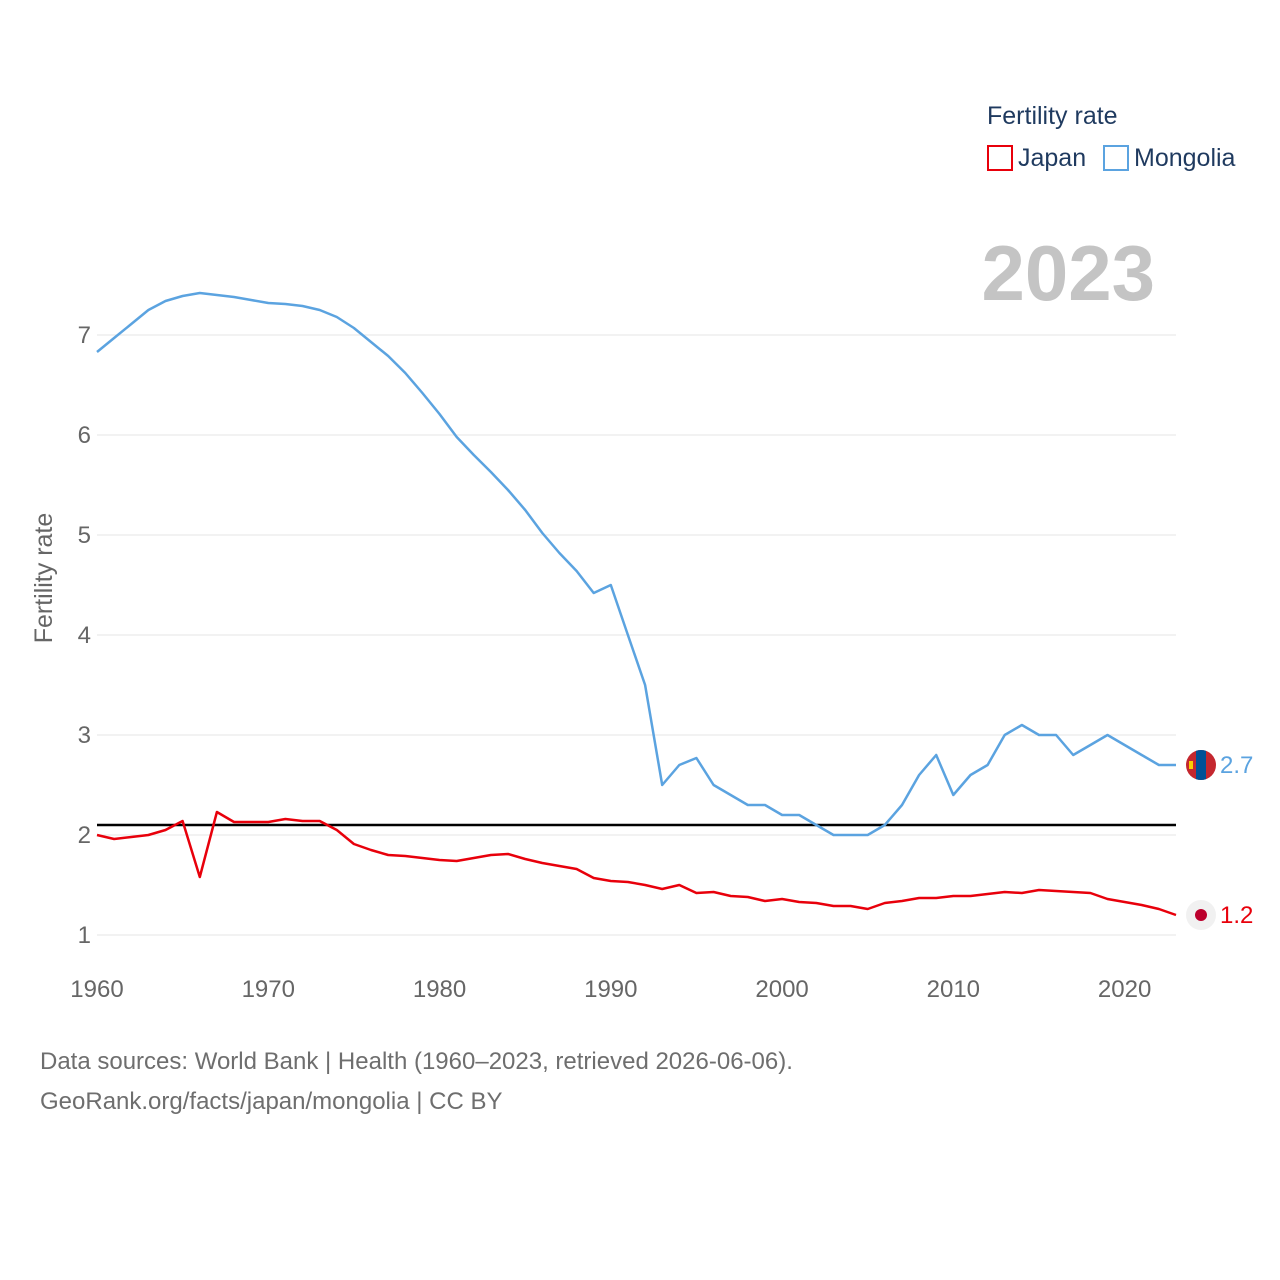 This screenshot has width=1280, height=1280. I want to click on legend-swatch-japan, so click(1000, 158).